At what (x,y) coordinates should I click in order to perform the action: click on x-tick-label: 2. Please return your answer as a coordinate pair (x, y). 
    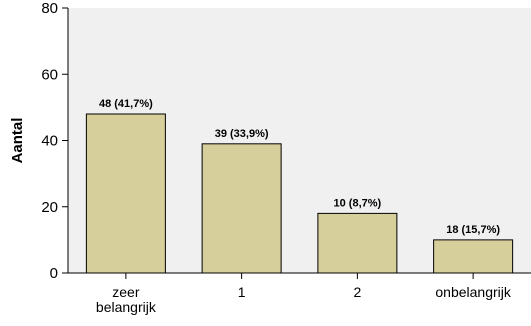
    Looking at the image, I should click on (357, 292).